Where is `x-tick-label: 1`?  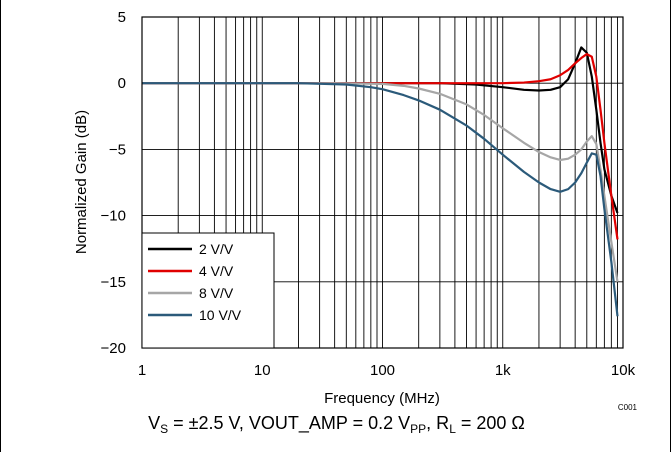 x-tick-label: 1 is located at coordinates (142, 370).